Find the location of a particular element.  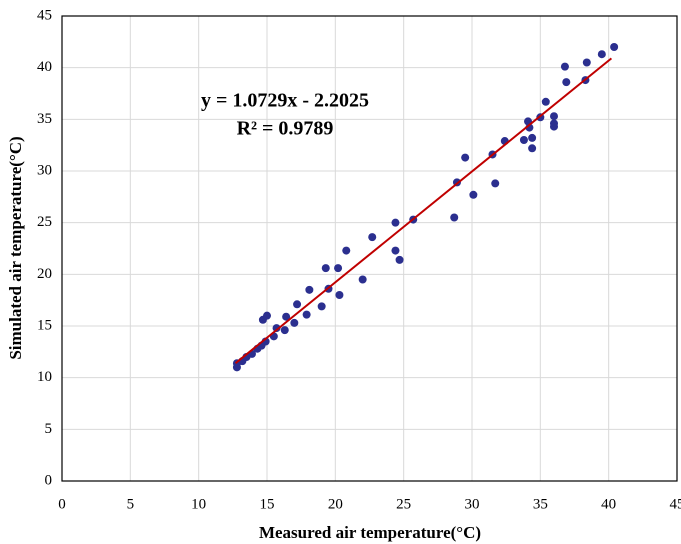

y-axis-title: Simulated air temperature(°C) is located at coordinates (15, 247).